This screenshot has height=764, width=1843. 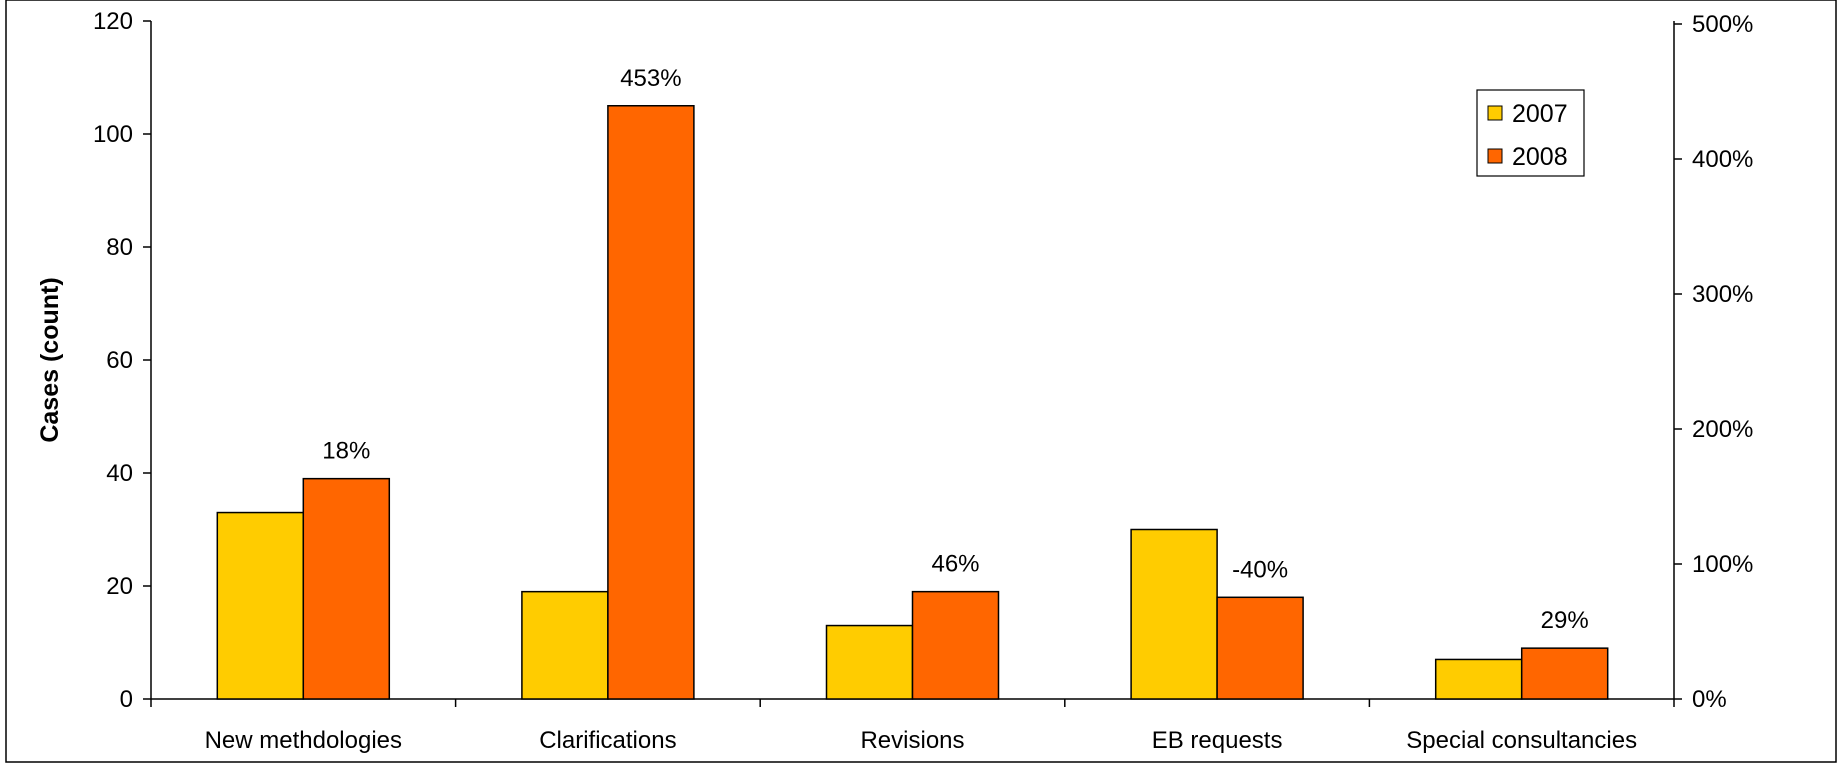 I want to click on y2-tick-label: 300%, so click(x=1722, y=294).